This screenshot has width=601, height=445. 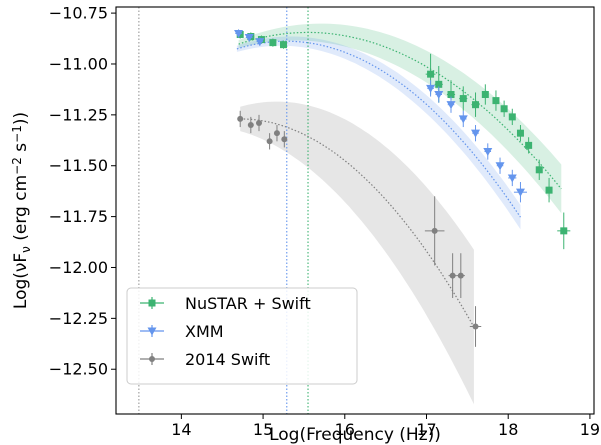 What do you see at coordinates (78, 114) in the screenshot?
I see `y-tick-label: −11.25` at bounding box center [78, 114].